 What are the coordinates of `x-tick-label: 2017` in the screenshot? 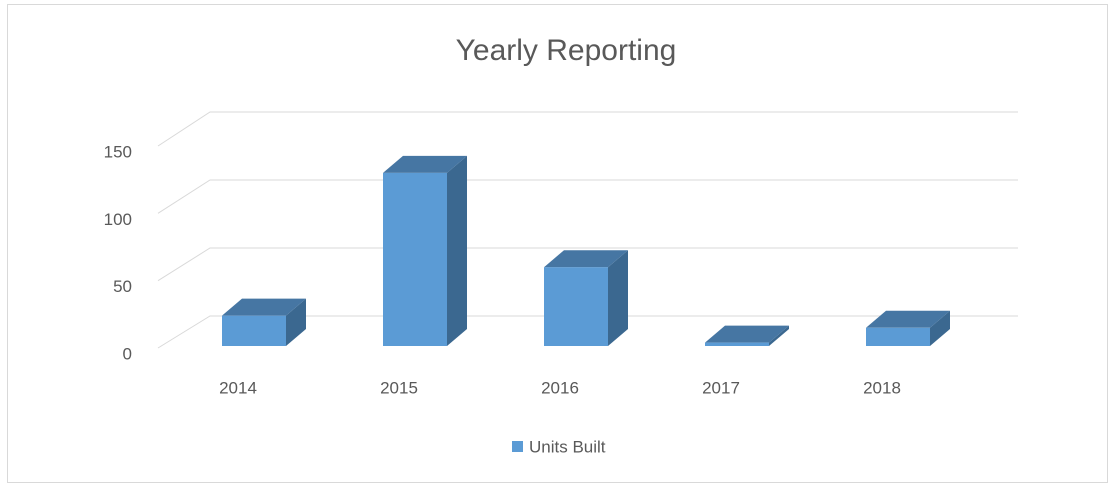 It's located at (721, 387).